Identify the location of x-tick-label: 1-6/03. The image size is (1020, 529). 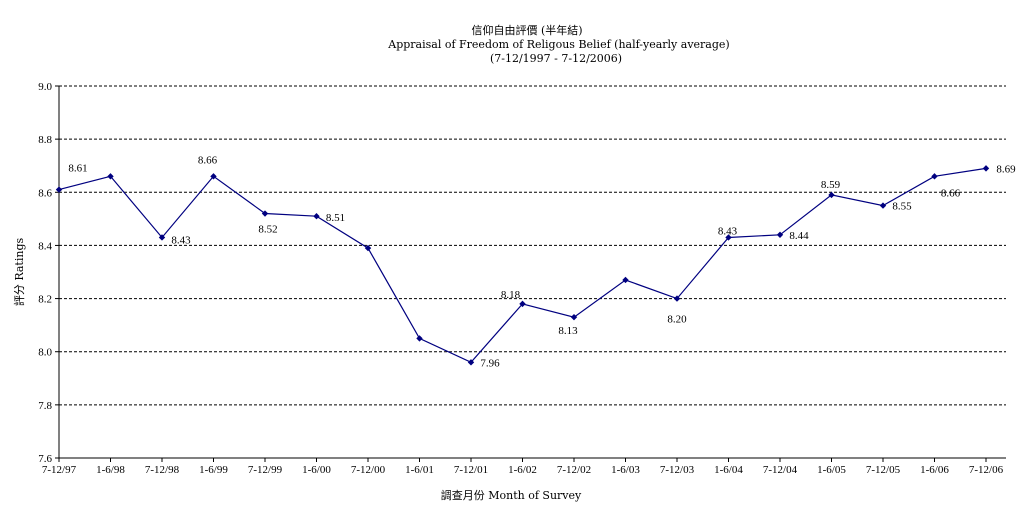
(625, 470).